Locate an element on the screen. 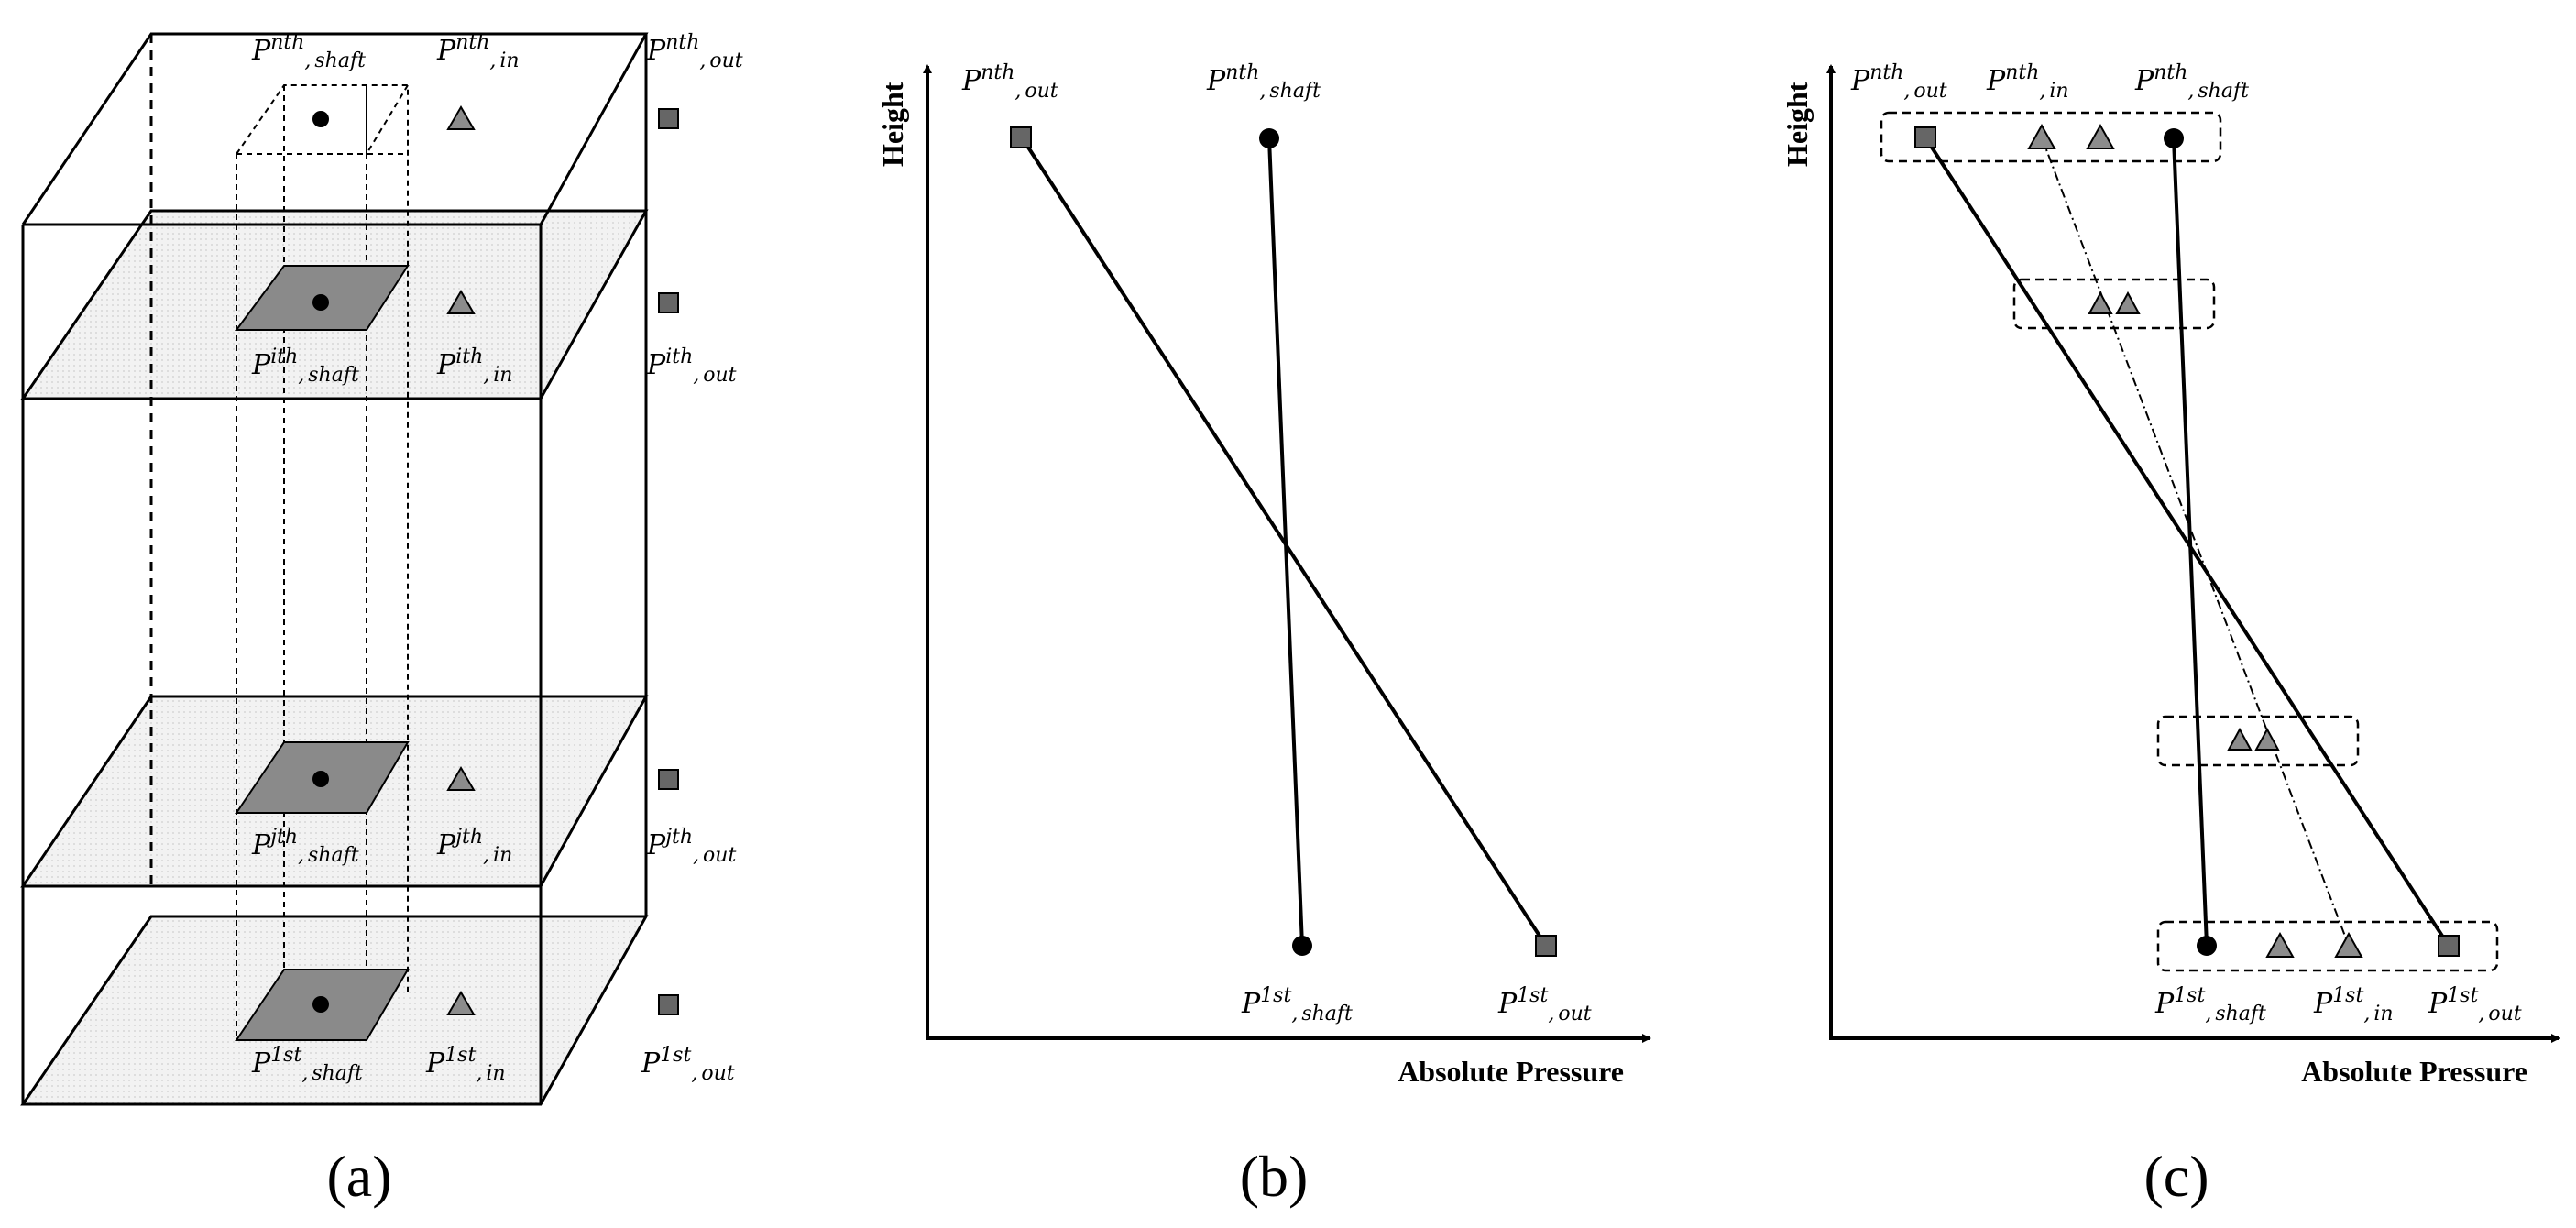  line-c-shaft is located at coordinates (2190, 542).